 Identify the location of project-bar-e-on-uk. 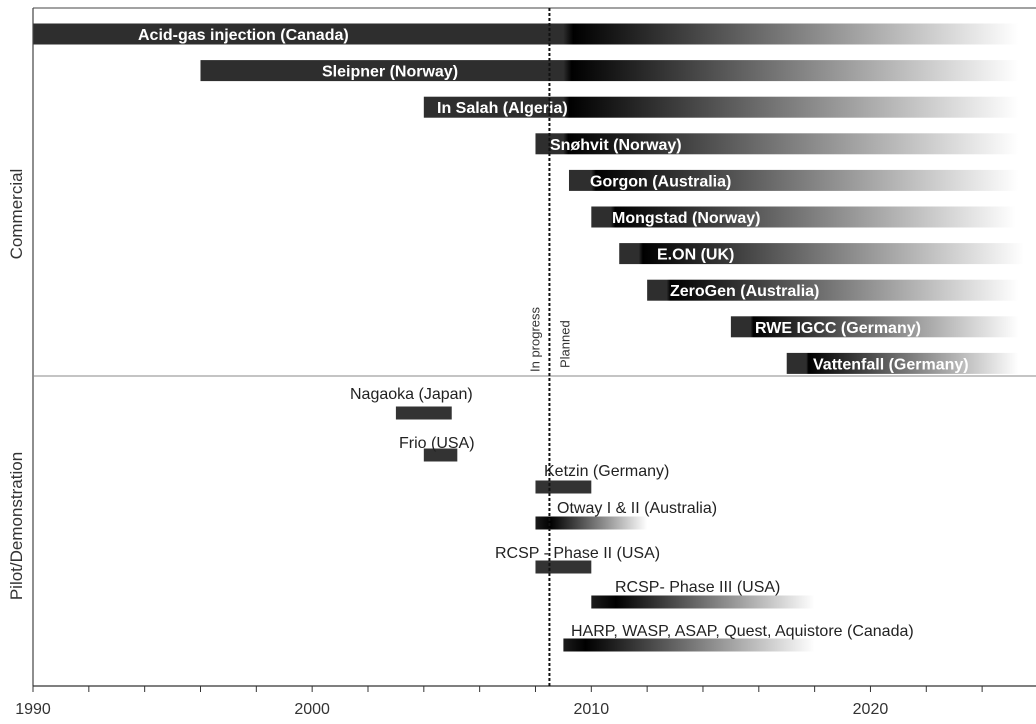
(821, 254).